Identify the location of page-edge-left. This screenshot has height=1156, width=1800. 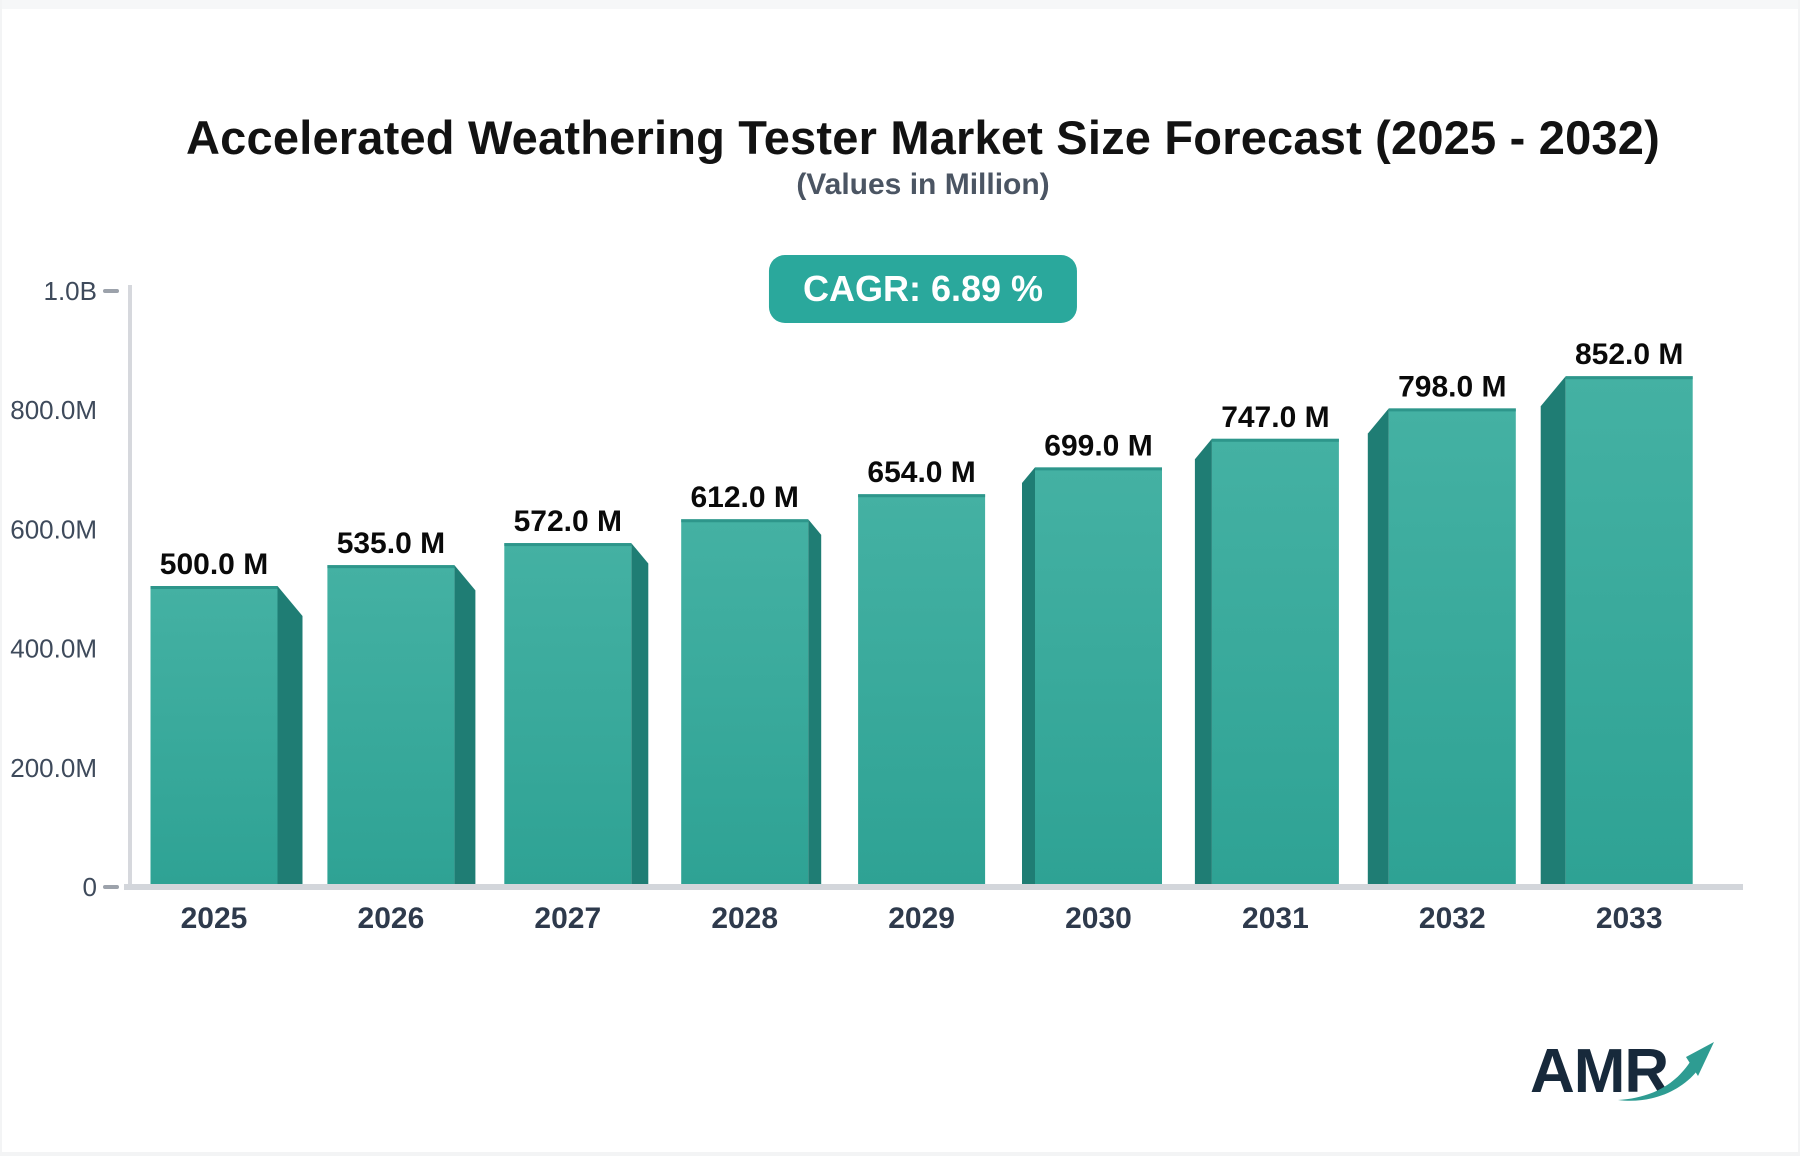
(1, 578).